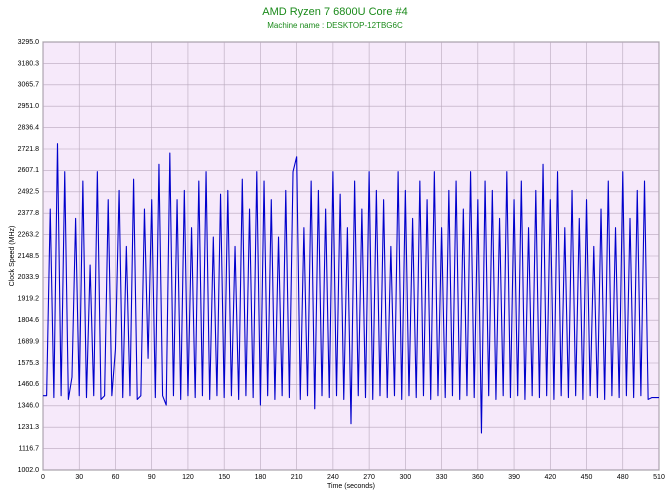  I want to click on y-tick-label: 3295.0, so click(29, 42).